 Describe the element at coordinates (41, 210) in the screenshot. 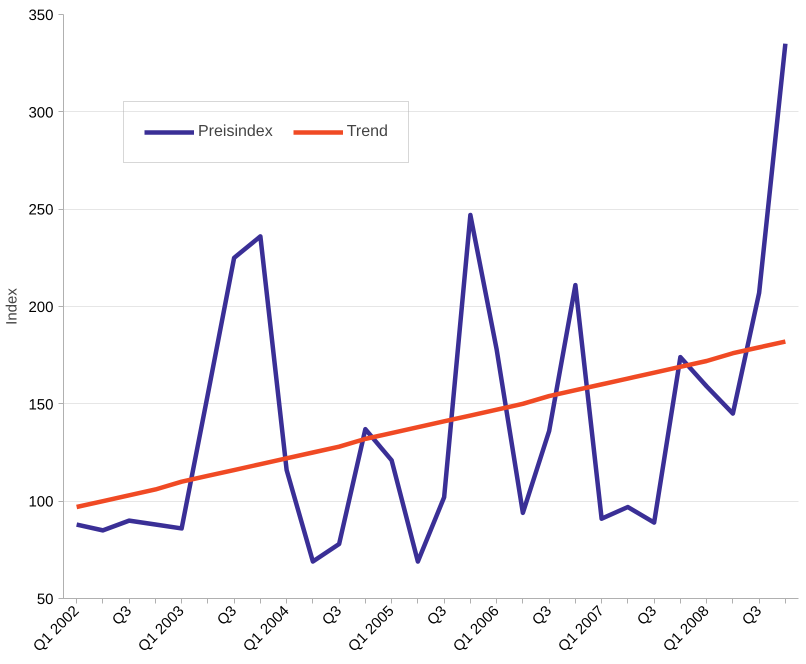

I see `y-tick-label: 250` at that location.